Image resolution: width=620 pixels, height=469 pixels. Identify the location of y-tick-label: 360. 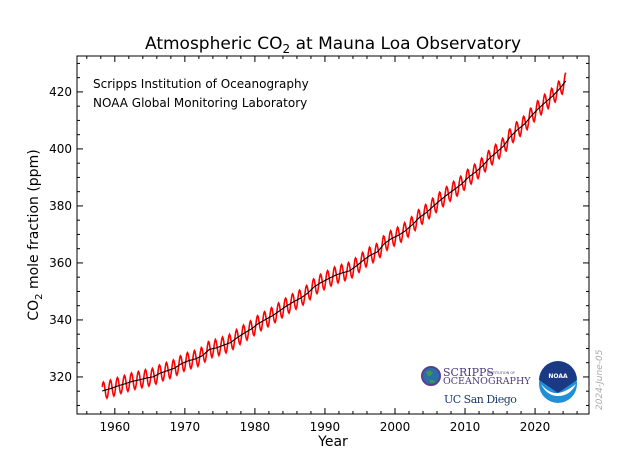
(60, 263).